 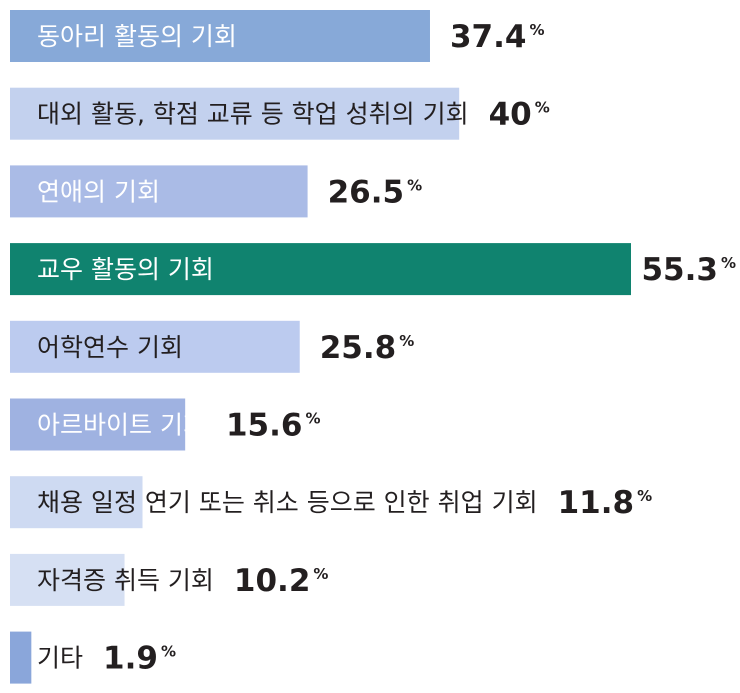 I want to click on value-unit-8: %, so click(x=320, y=574).